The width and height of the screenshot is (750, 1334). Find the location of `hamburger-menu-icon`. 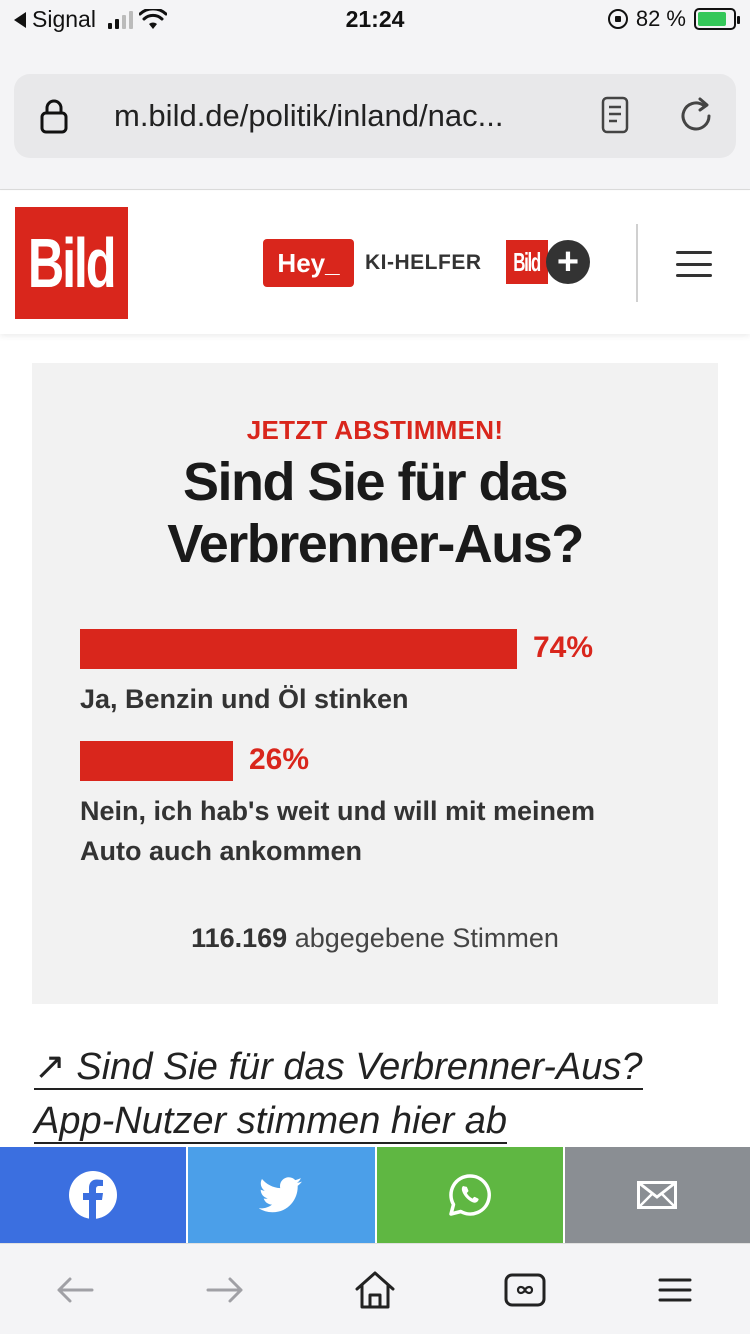

hamburger-menu-icon is located at coordinates (694, 264).